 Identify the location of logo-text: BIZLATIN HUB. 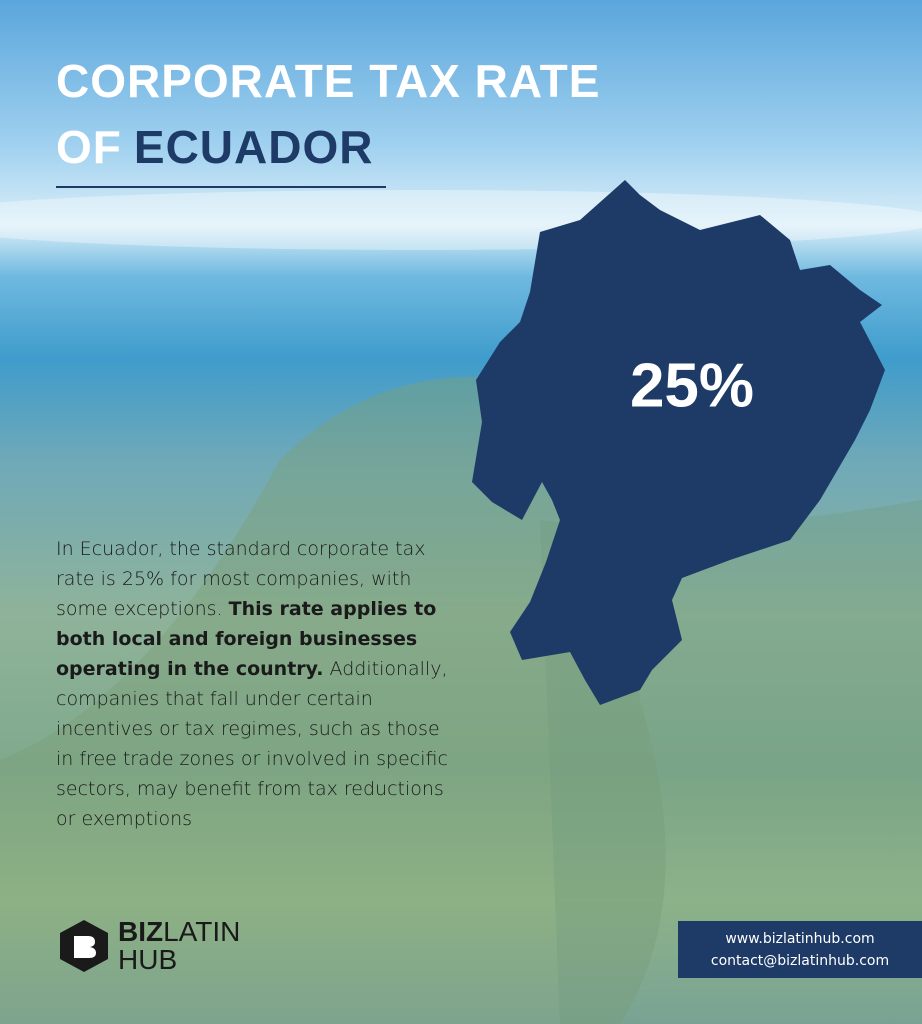
(179, 946).